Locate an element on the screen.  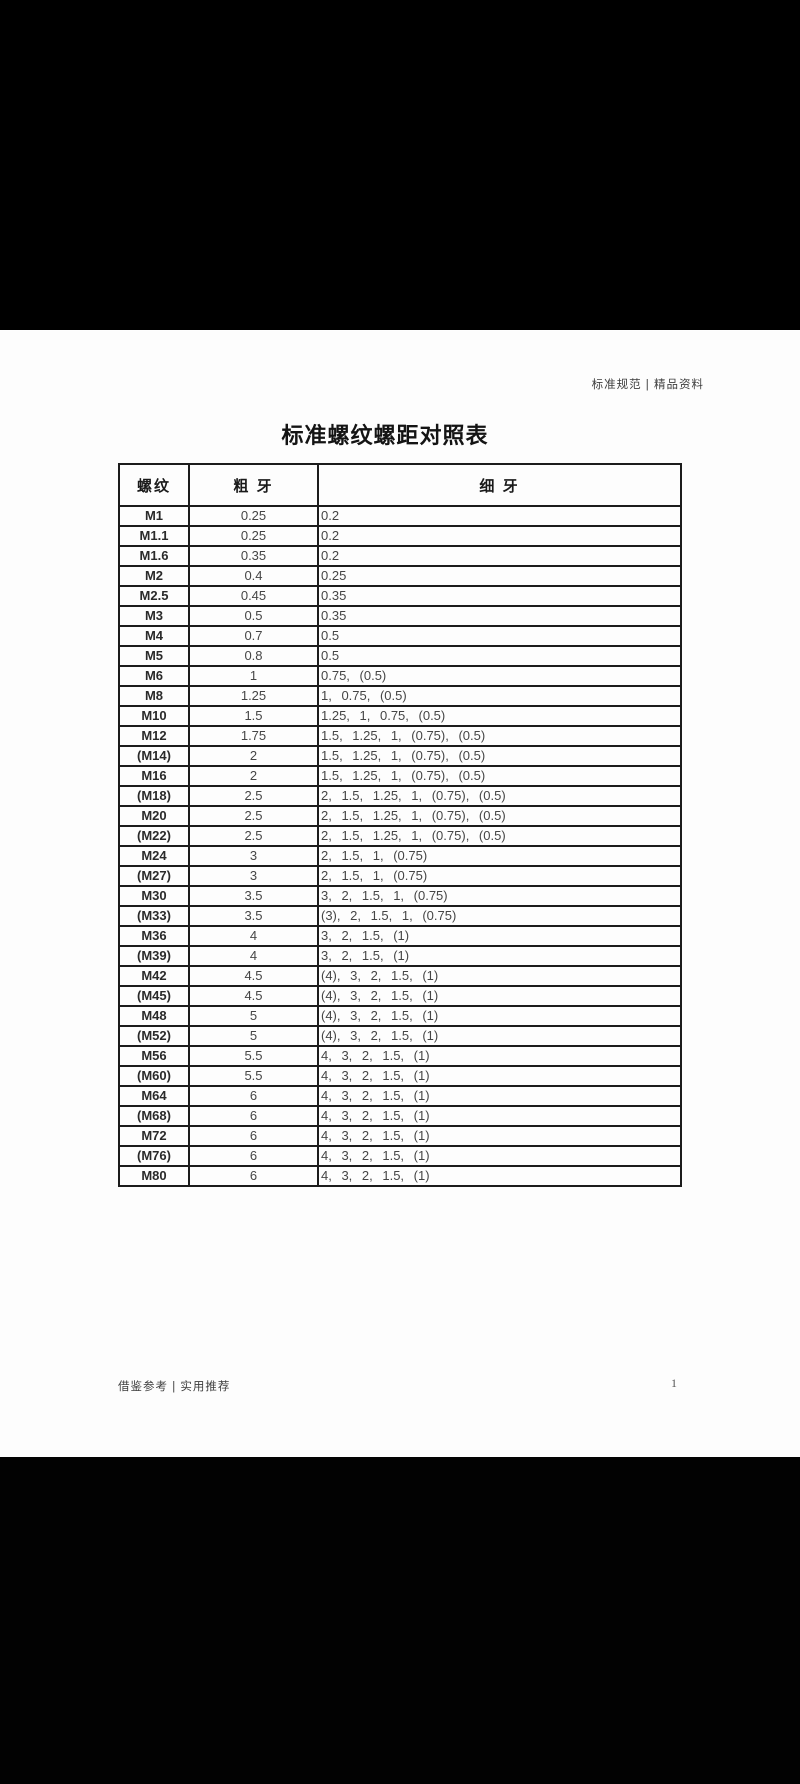
thread-cell: (M52) is located at coordinates (154, 1036).